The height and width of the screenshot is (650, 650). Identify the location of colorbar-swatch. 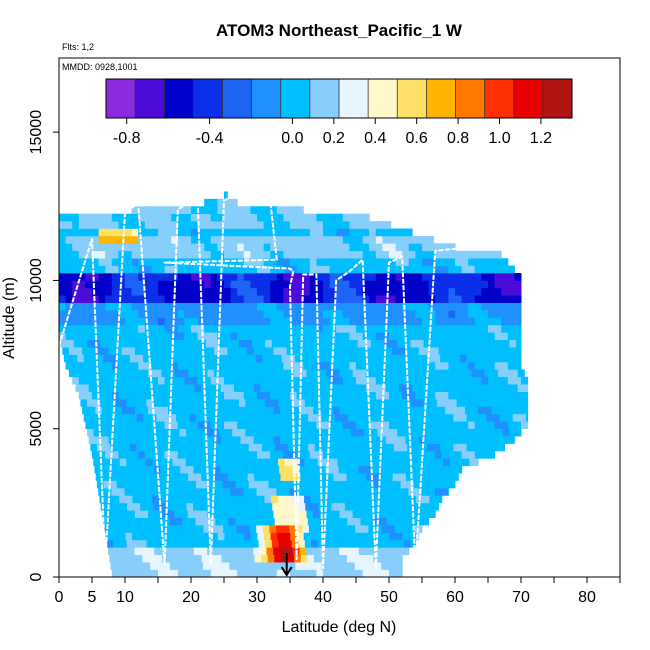
(557, 98).